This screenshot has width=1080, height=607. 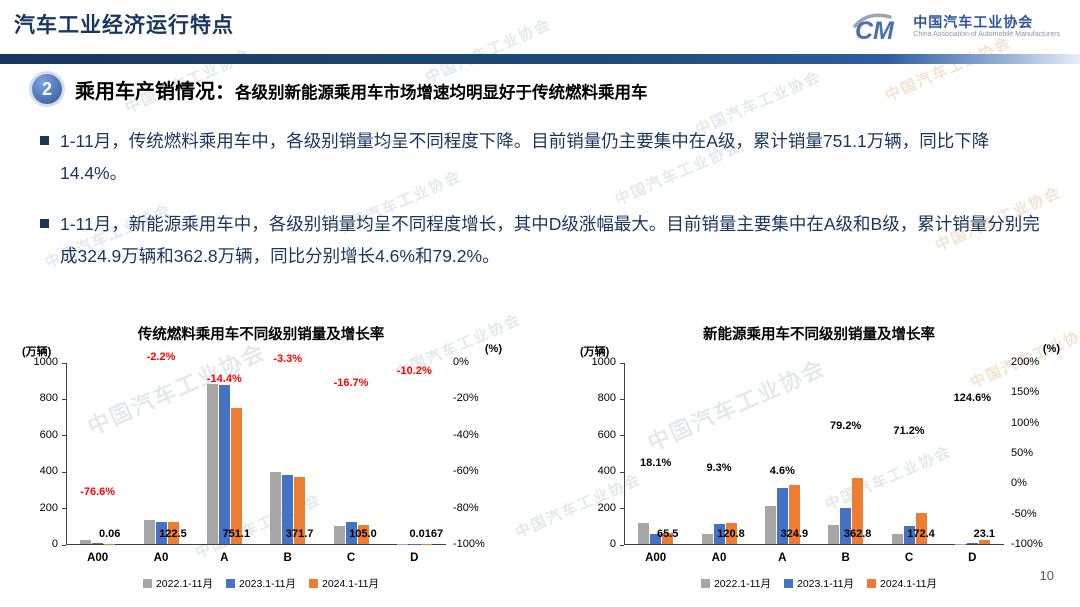 What do you see at coordinates (972, 398) in the screenshot?
I see `growth-rate-label: 124.6%` at bounding box center [972, 398].